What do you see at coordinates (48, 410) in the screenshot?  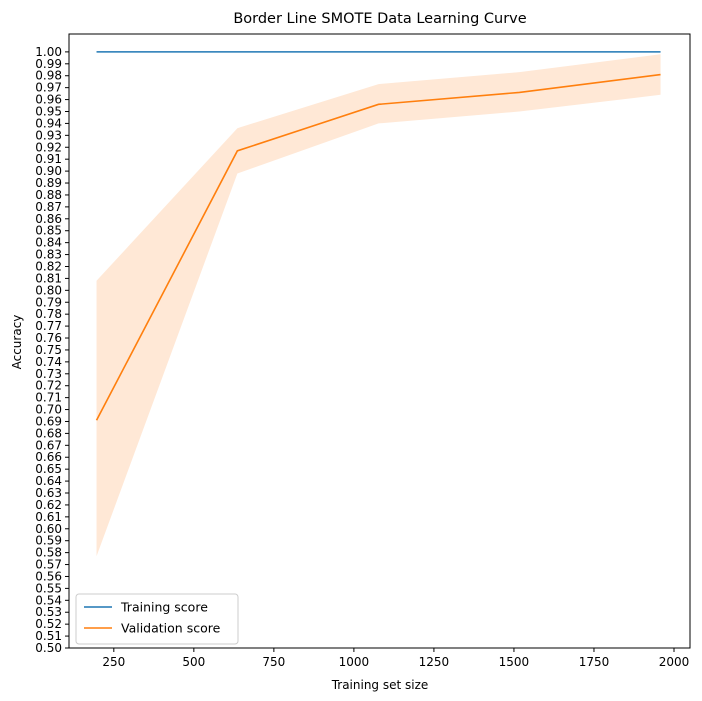 I see `y-tick-label: 0.70` at bounding box center [48, 410].